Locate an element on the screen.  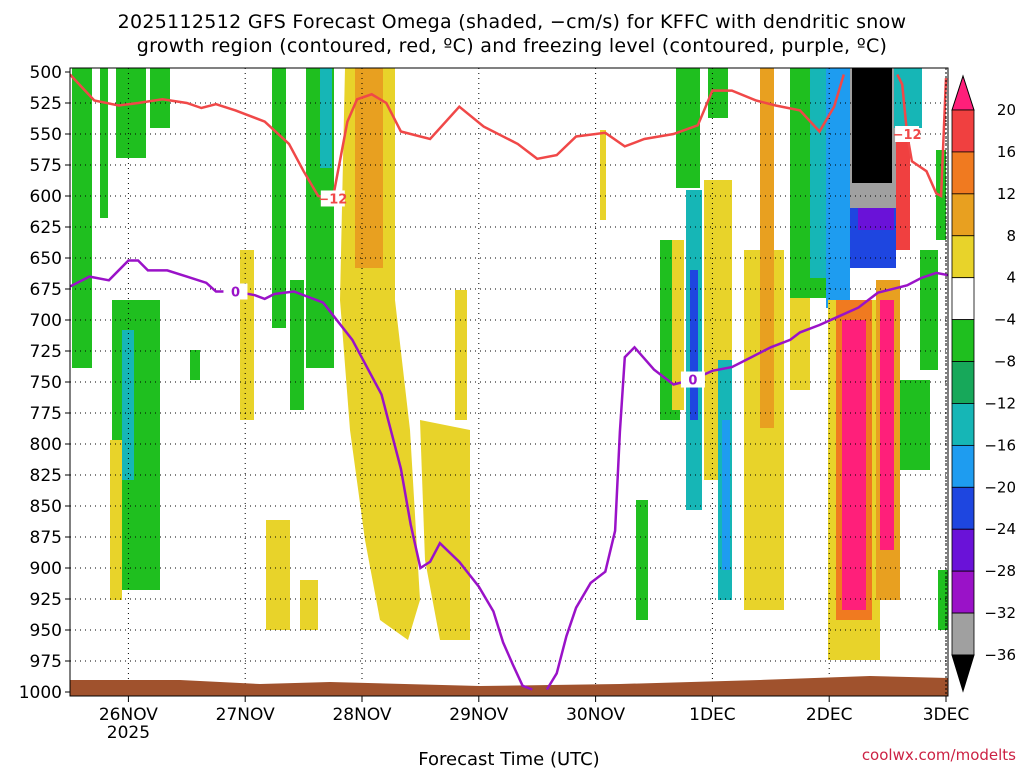
x-axis-label: Forecast Time (UTC) is located at coordinates (508, 758).